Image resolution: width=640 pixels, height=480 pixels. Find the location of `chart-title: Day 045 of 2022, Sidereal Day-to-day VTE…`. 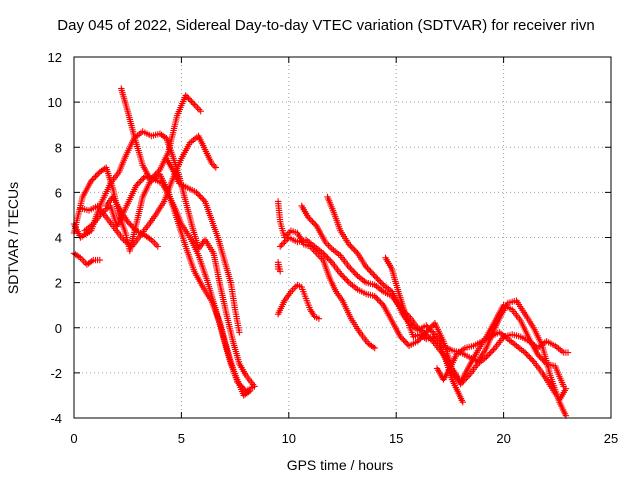

chart-title: Day 045 of 2022, Sidereal Day-to-day VTE… is located at coordinates (325, 25).